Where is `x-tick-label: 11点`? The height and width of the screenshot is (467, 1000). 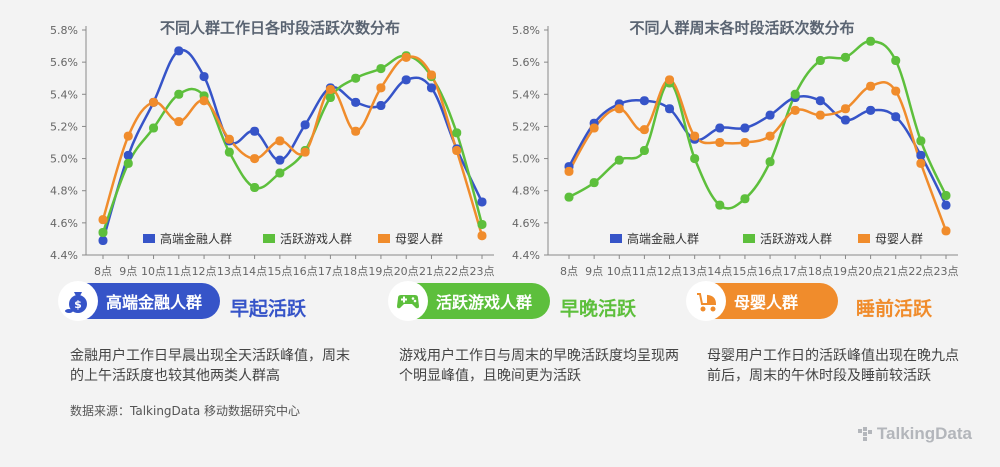 x-tick-label: 11点 is located at coordinates (644, 271).